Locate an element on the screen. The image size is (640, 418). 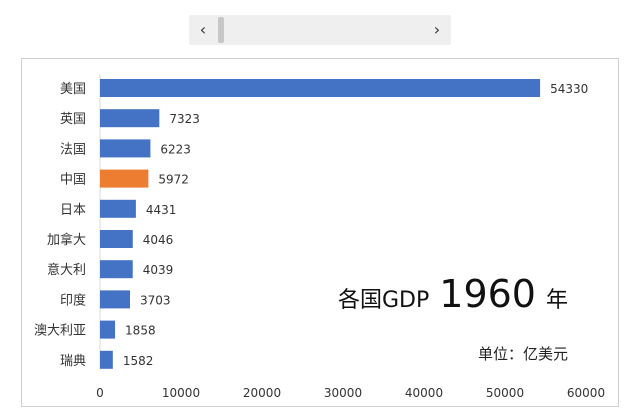
unit-note: 单位：亿美元 is located at coordinates (523, 354).